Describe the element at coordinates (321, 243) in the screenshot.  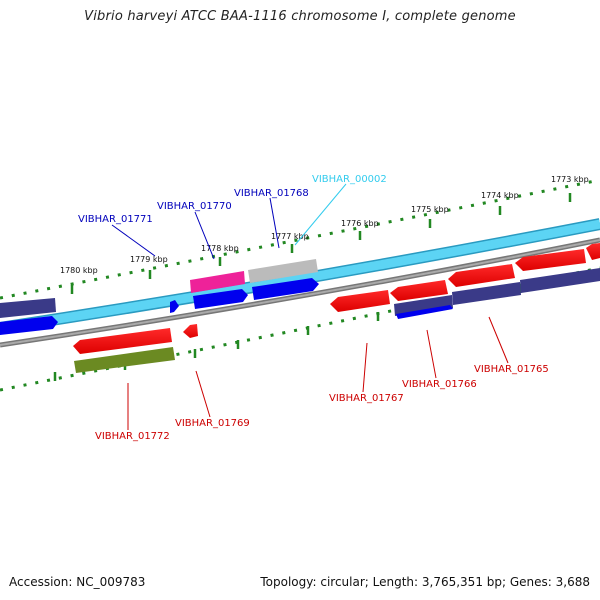
I see `major-ticks-upper` at that location.